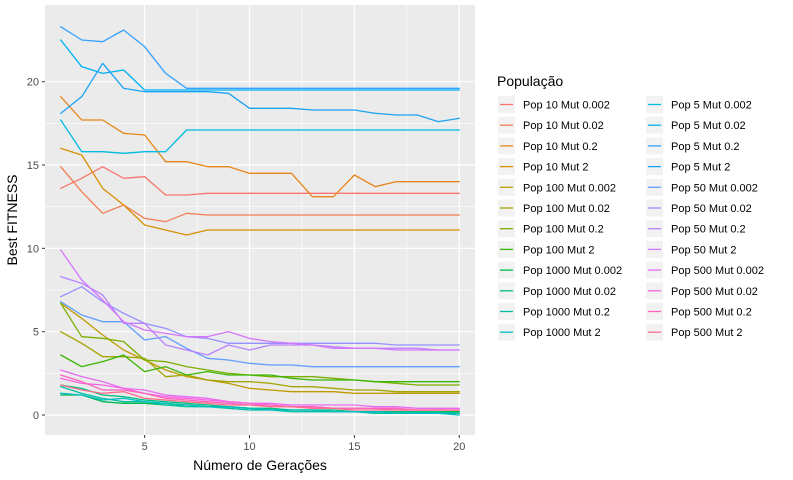 Image resolution: width=793 pixels, height=480 pixels. Describe the element at coordinates (708, 126) in the screenshot. I see `legend-label: Pop 5 Mut 0.02` at that location.